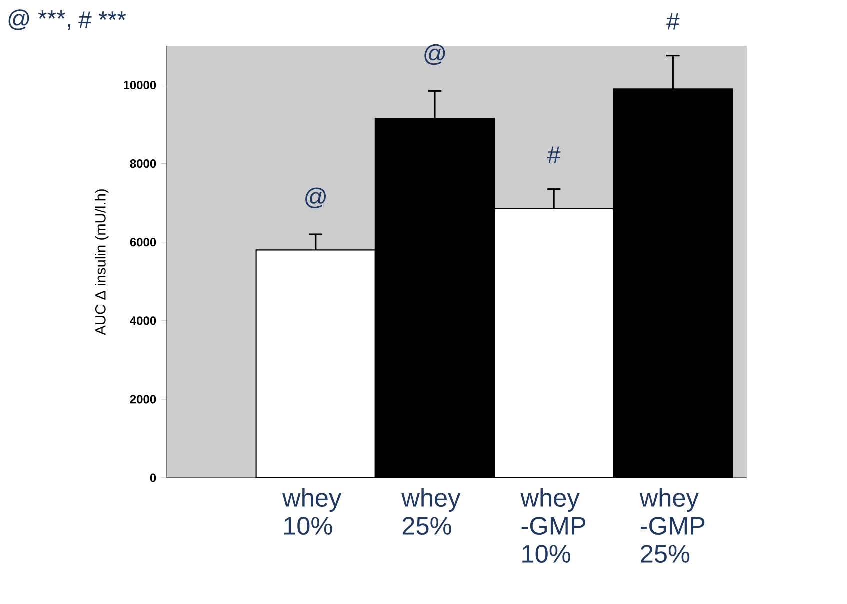 The image size is (847, 604). I want to click on y-tick-label: 8000, so click(143, 164).